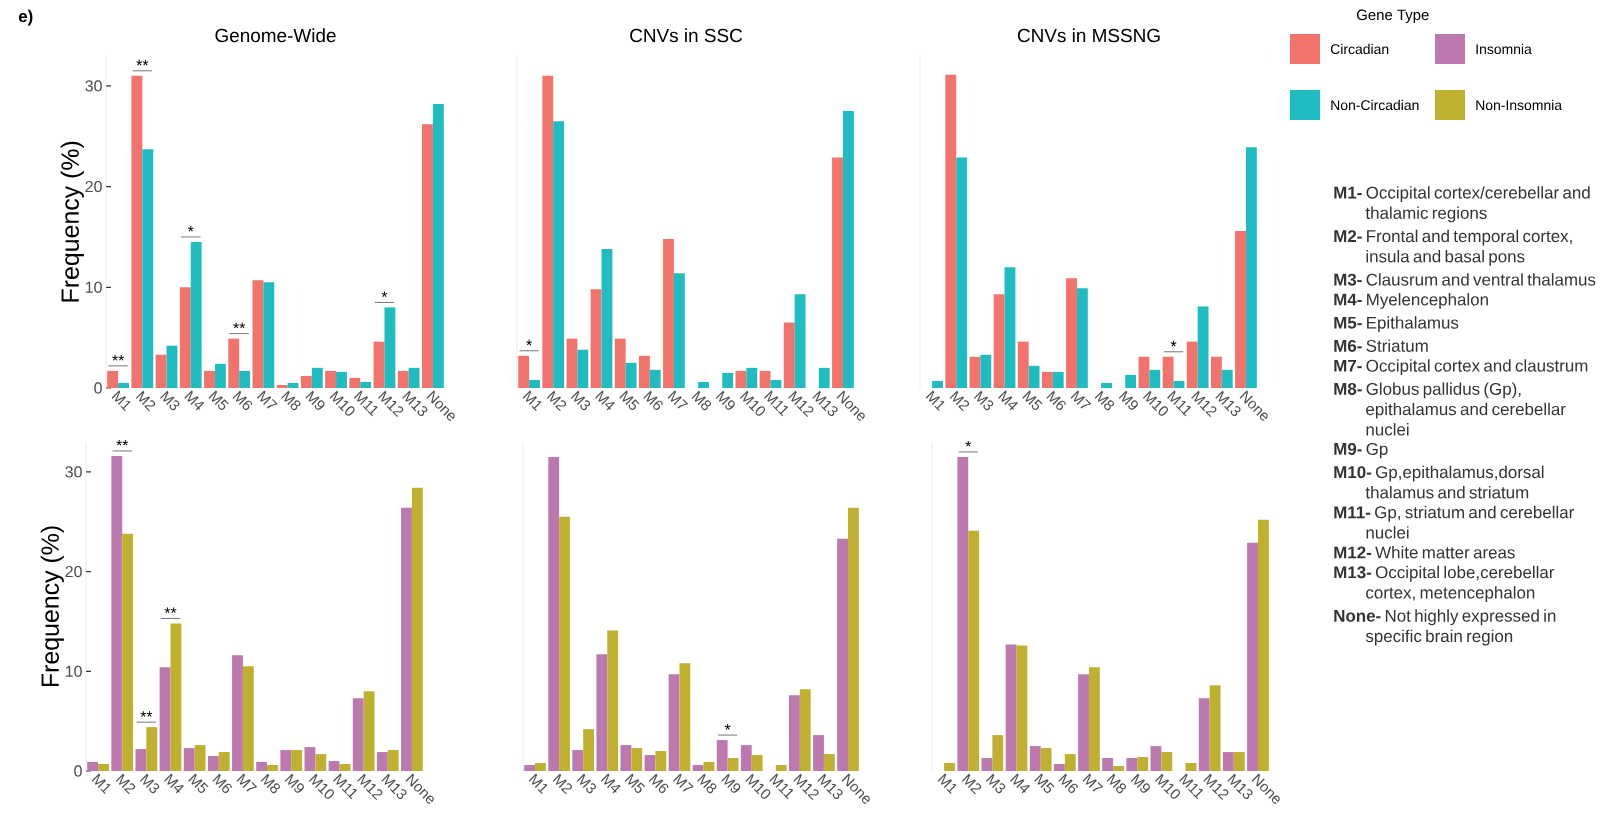  I want to click on x-tick-label: M13, so click(415, 403).